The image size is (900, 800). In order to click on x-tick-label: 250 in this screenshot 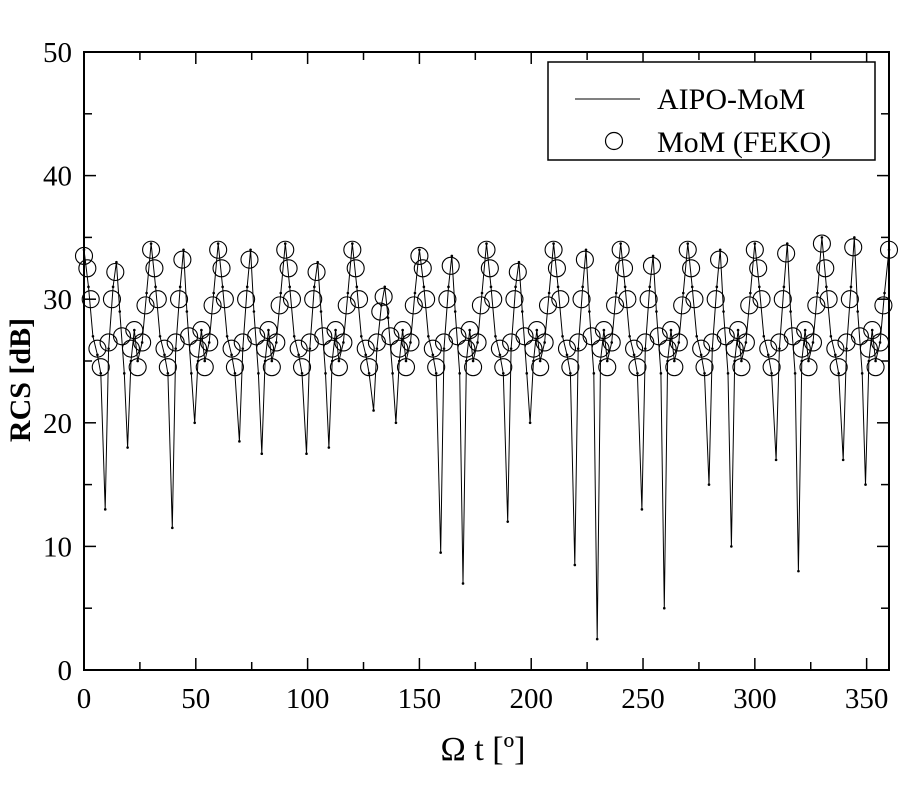, I will do `click(643, 699)`.